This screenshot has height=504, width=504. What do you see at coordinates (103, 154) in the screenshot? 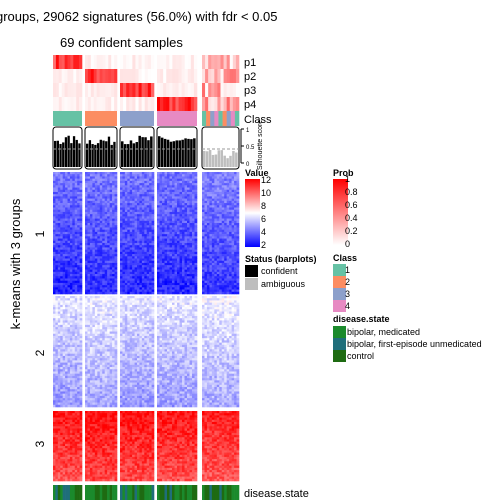
I see `silhouette-bar` at bounding box center [103, 154].